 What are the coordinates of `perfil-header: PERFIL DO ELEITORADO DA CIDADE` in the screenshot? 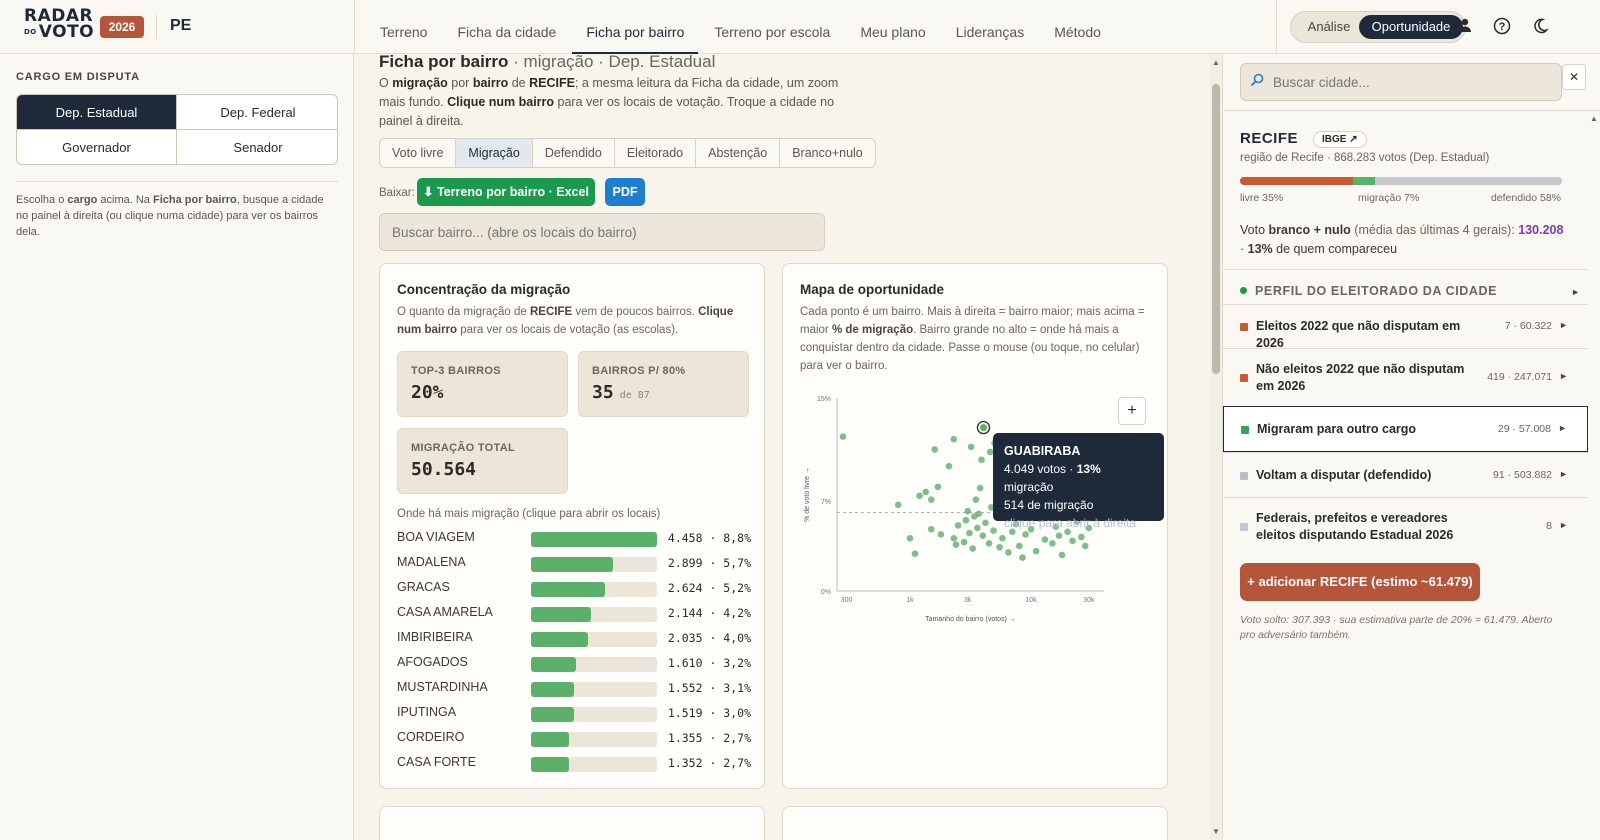 It's located at (1368, 291).